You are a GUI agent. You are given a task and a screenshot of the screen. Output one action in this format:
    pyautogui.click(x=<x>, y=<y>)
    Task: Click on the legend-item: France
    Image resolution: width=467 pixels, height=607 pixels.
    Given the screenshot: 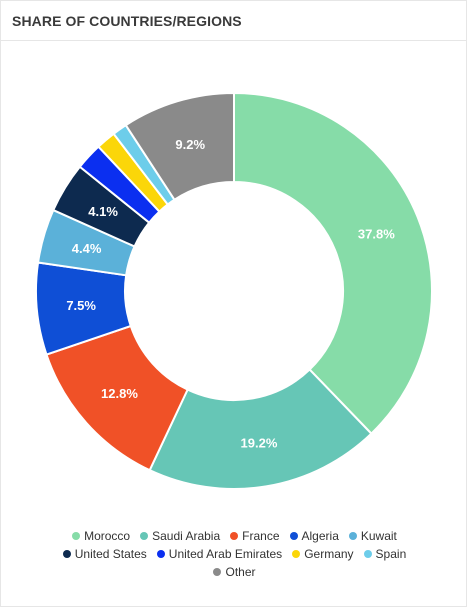 What is the action you would take?
    pyautogui.click(x=255, y=535)
    